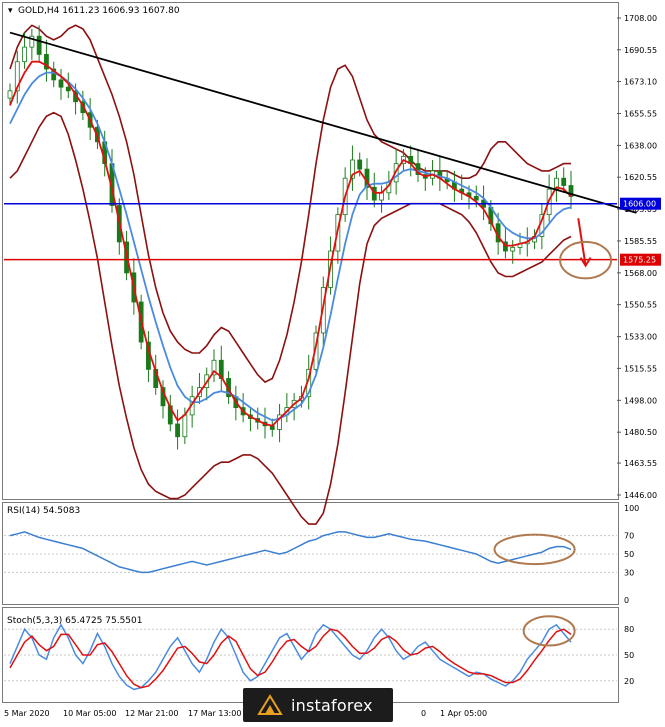 This screenshot has height=727, width=665. I want to click on instaforex-watermark: instaforex, so click(318, 705).